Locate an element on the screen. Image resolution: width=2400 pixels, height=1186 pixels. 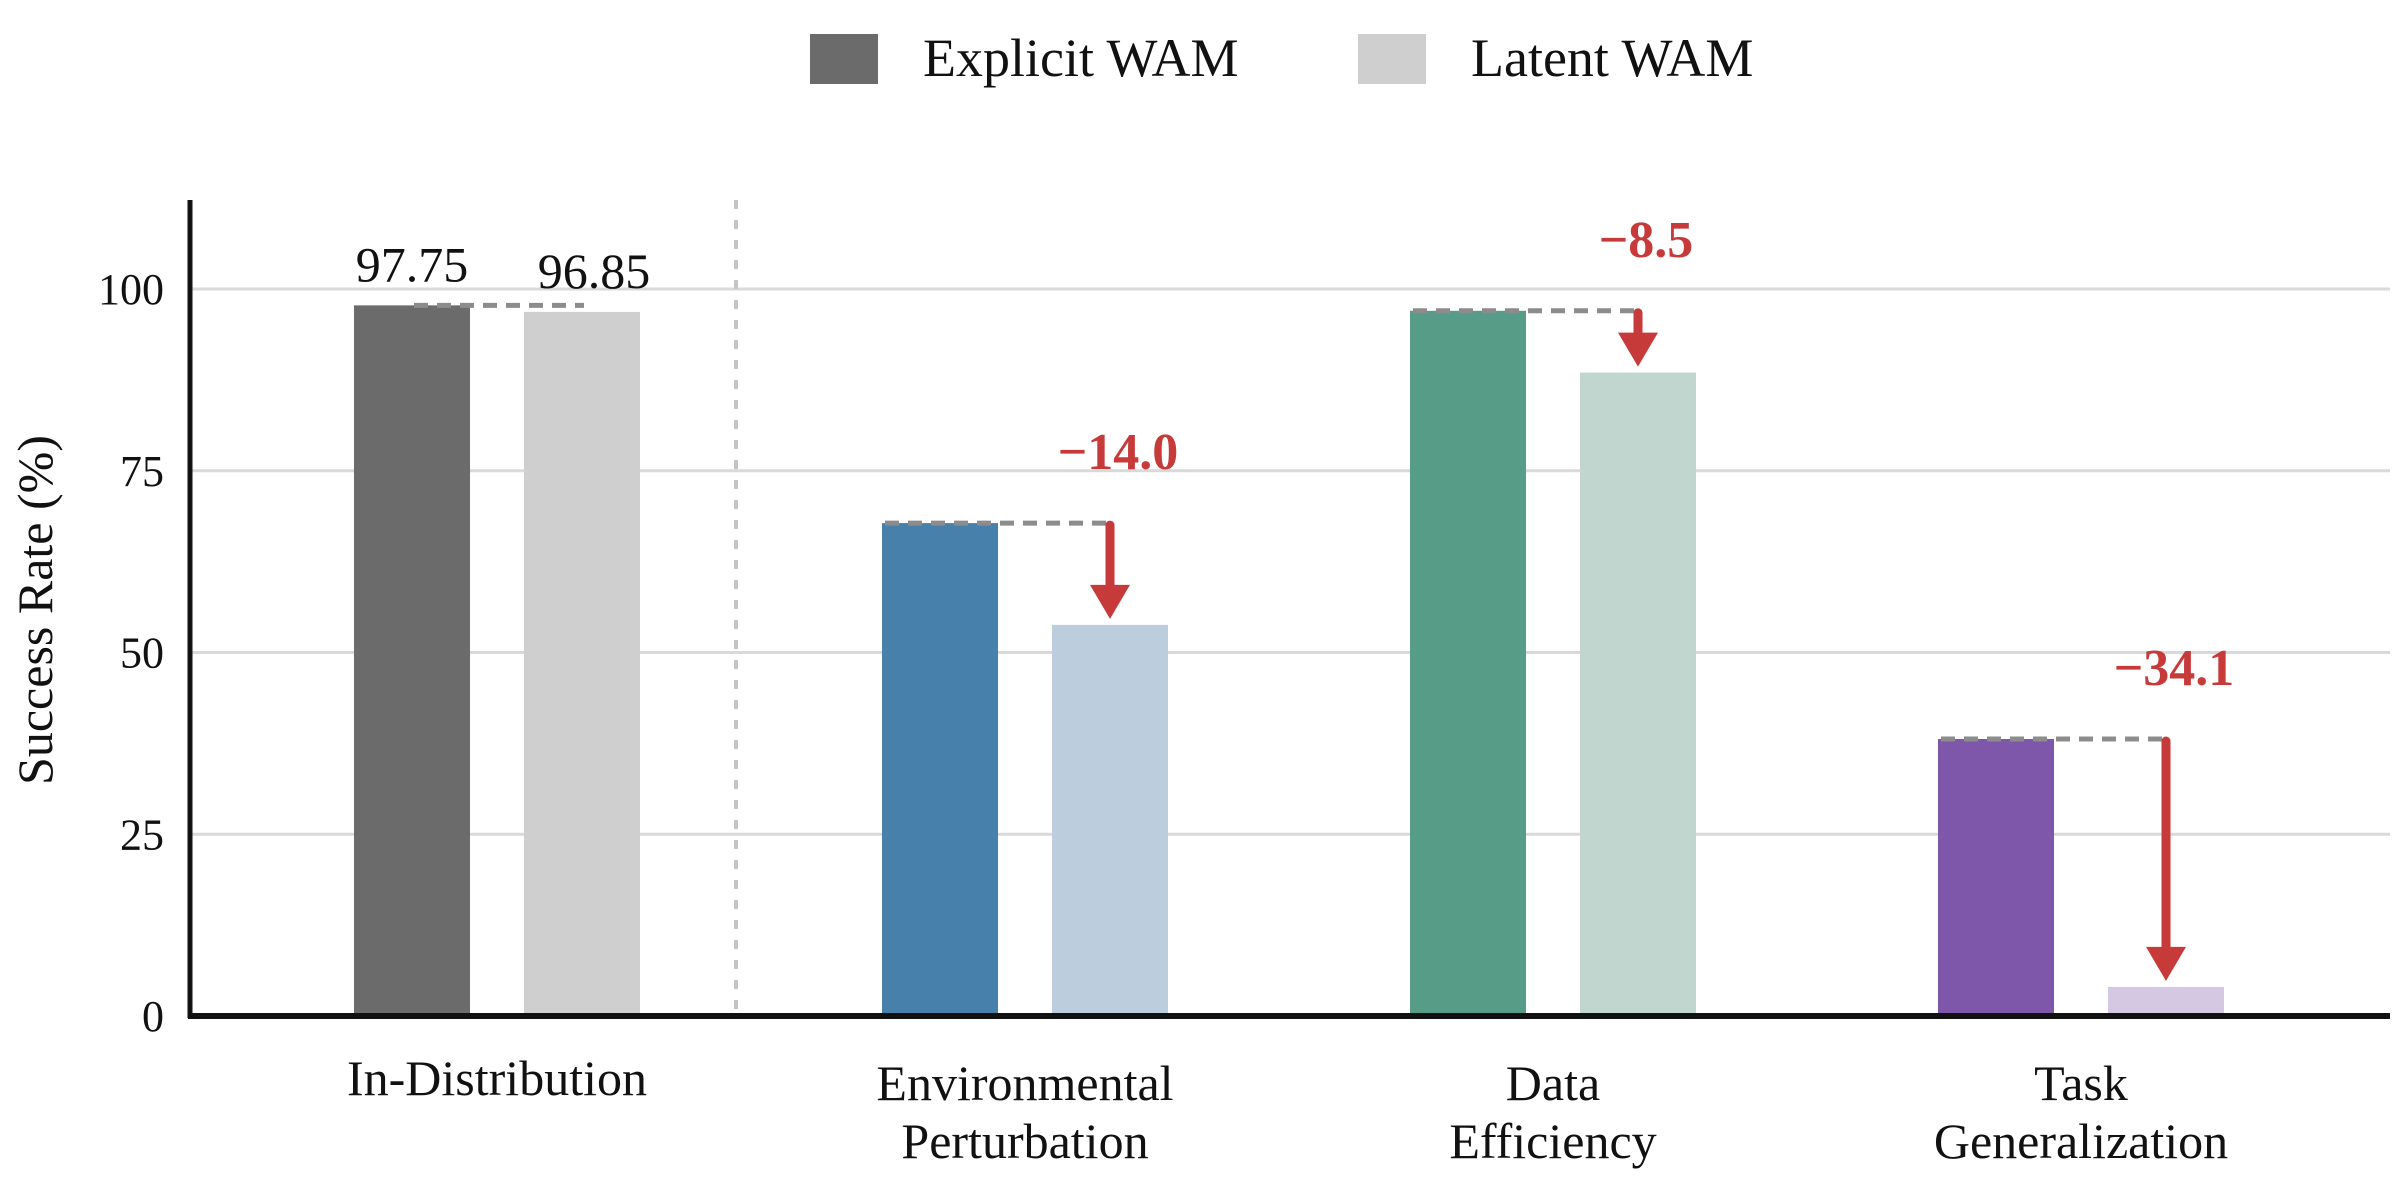
delta-label: −34.1 is located at coordinates (2174, 668).